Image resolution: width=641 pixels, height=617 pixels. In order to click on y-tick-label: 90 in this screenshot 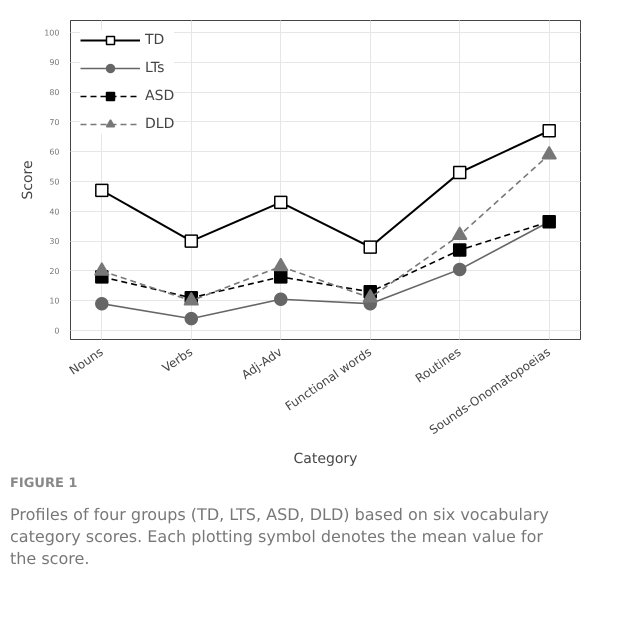, I will do `click(54, 63)`.